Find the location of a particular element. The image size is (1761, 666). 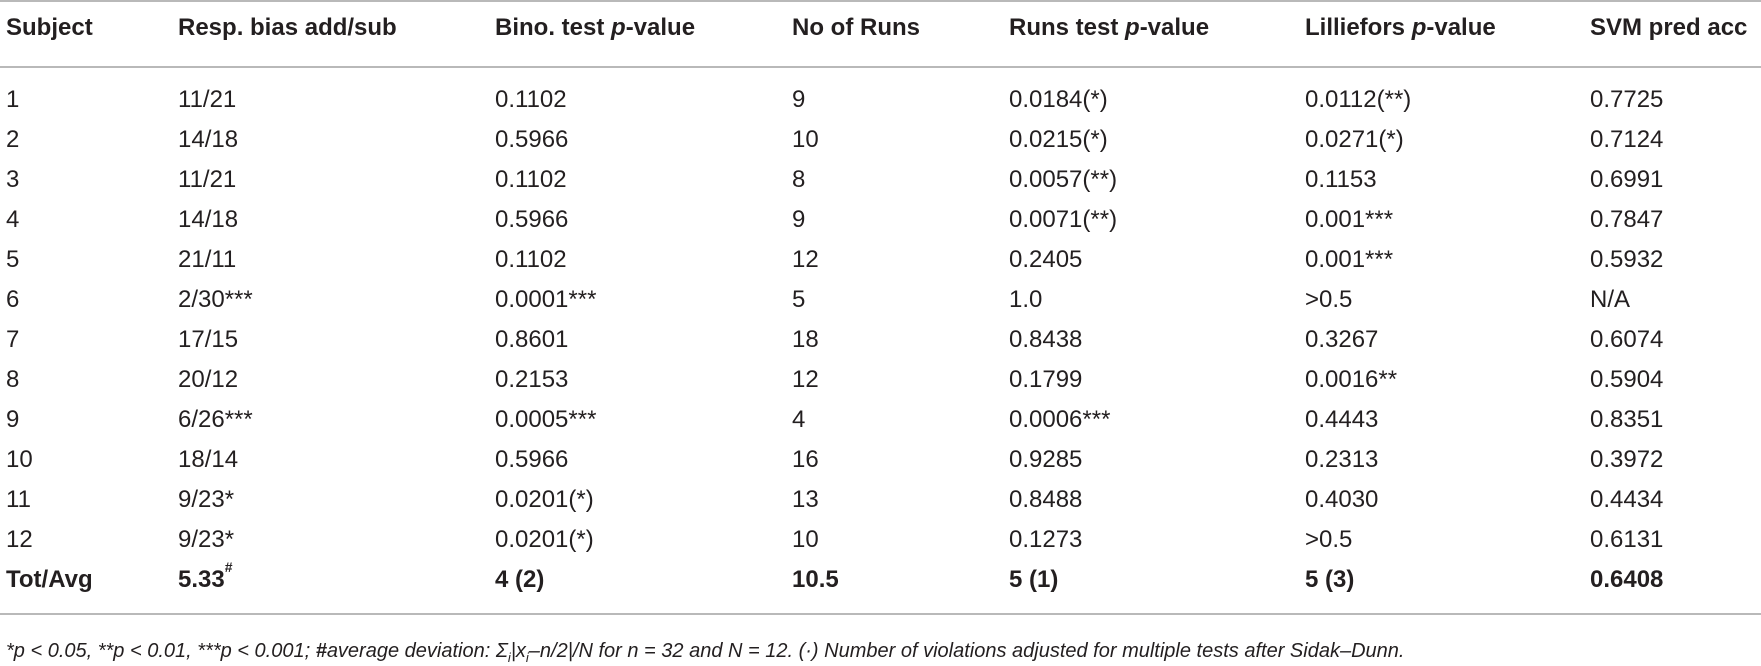

cell-subject: 12 is located at coordinates (19, 539).